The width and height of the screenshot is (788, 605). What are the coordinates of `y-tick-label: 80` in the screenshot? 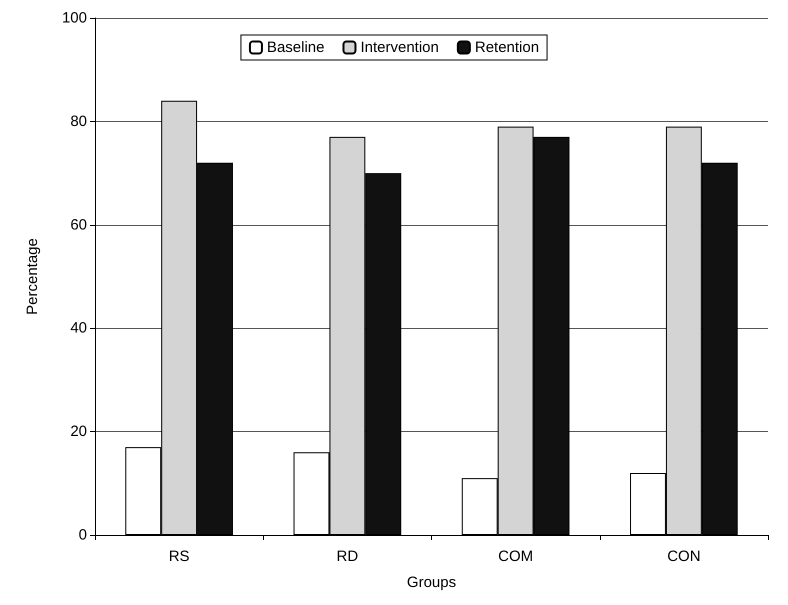 It's located at (78, 121).